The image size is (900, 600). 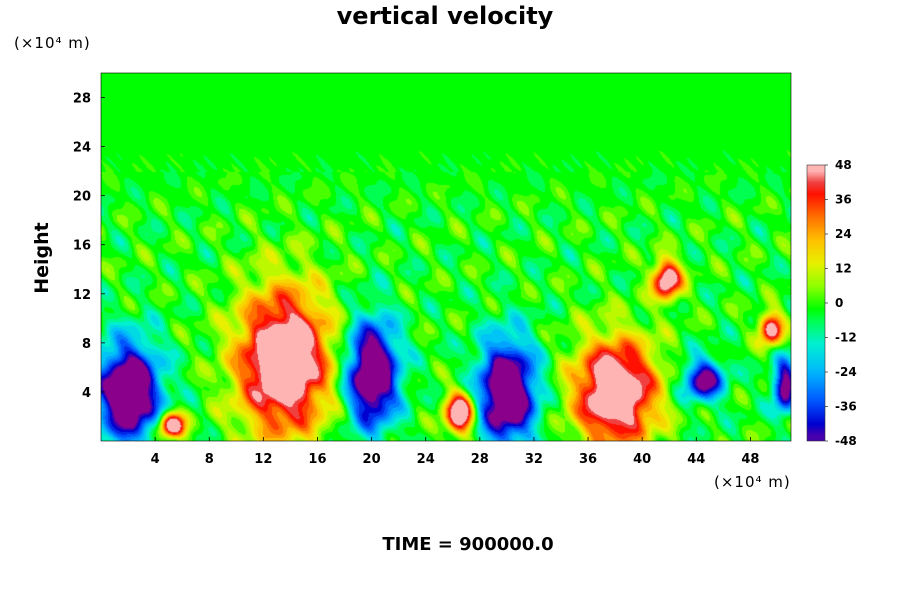 I want to click on colorbar-tick-label: 24, so click(x=843, y=234).